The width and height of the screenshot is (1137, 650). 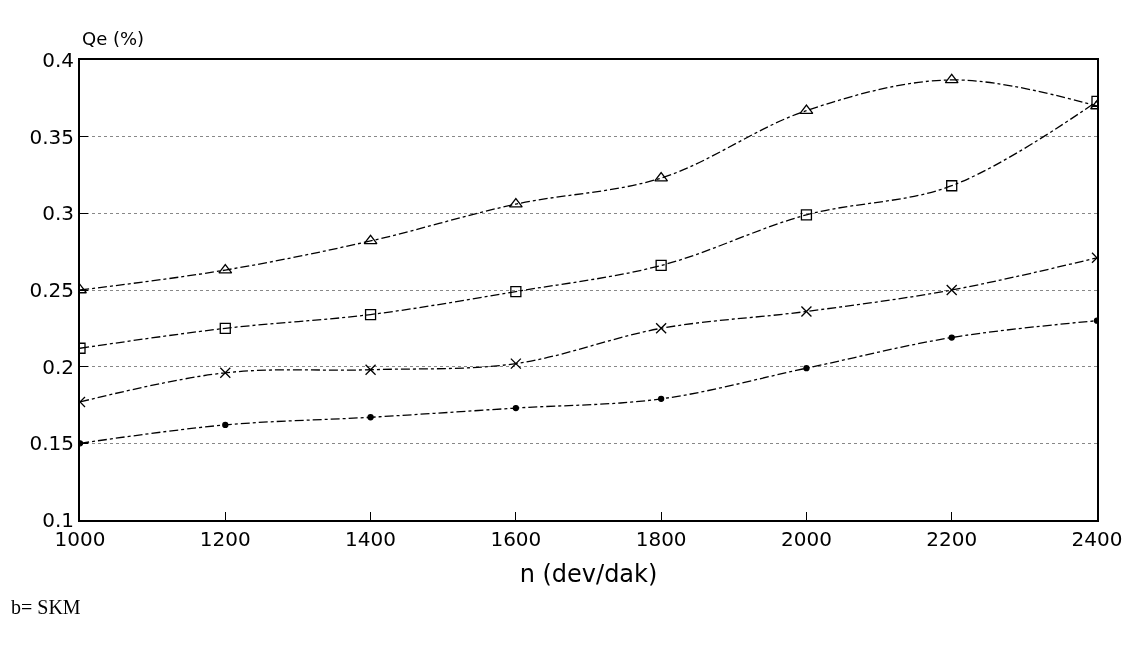 I want to click on x-tick-label: 1400, so click(x=371, y=539).